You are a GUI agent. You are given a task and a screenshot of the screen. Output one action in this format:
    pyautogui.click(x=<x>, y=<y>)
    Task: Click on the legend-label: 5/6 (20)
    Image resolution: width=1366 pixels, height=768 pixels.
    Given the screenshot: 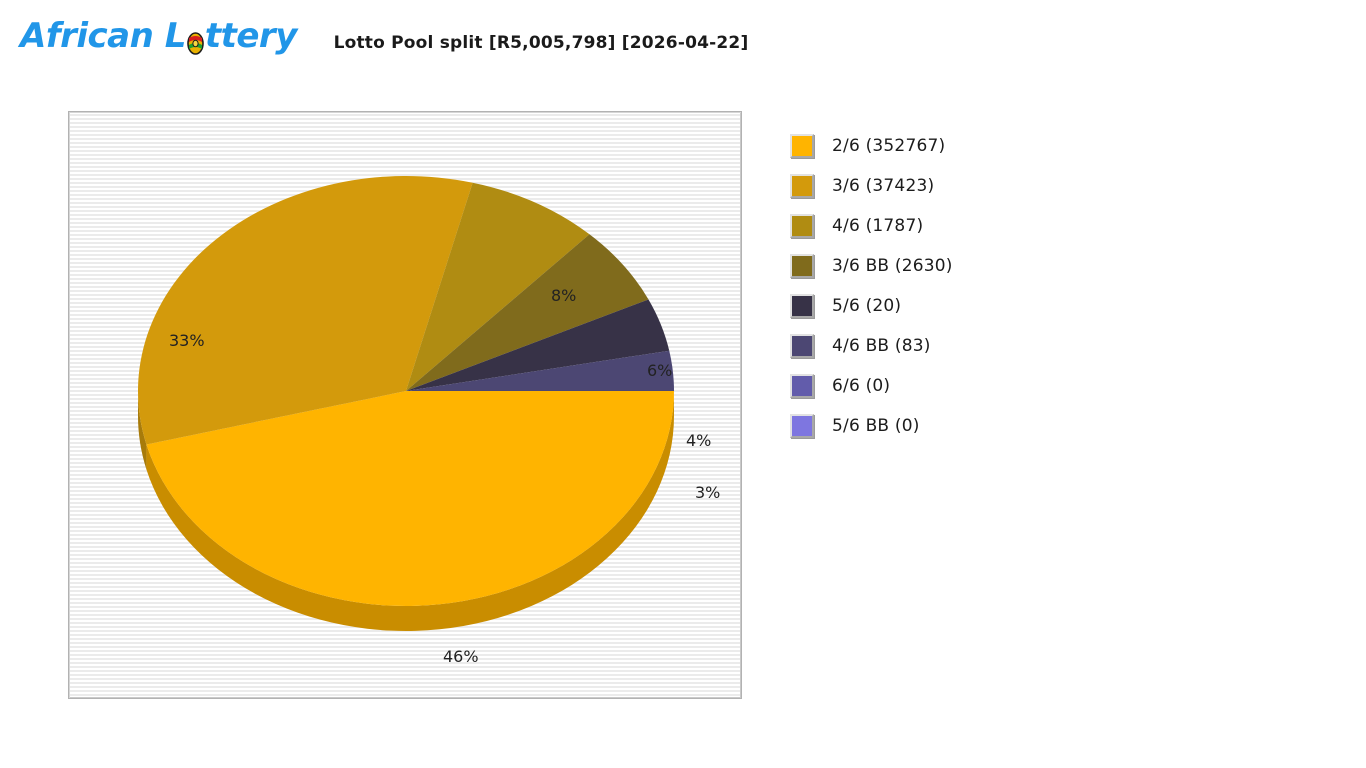 What is the action you would take?
    pyautogui.click(x=867, y=306)
    